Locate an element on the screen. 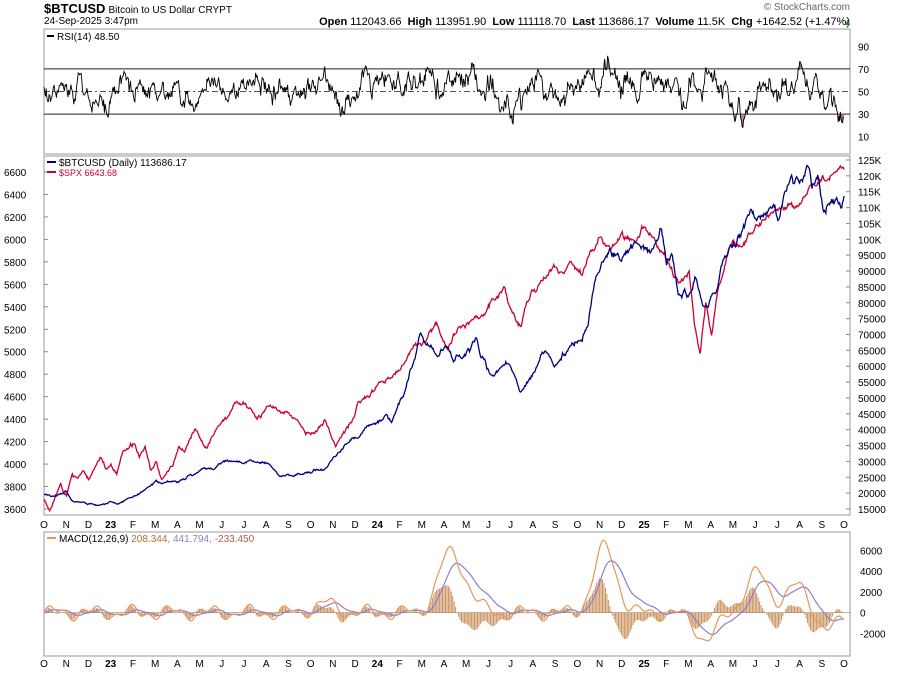  left-axis-tick-label: 4400 is located at coordinates (15, 420).